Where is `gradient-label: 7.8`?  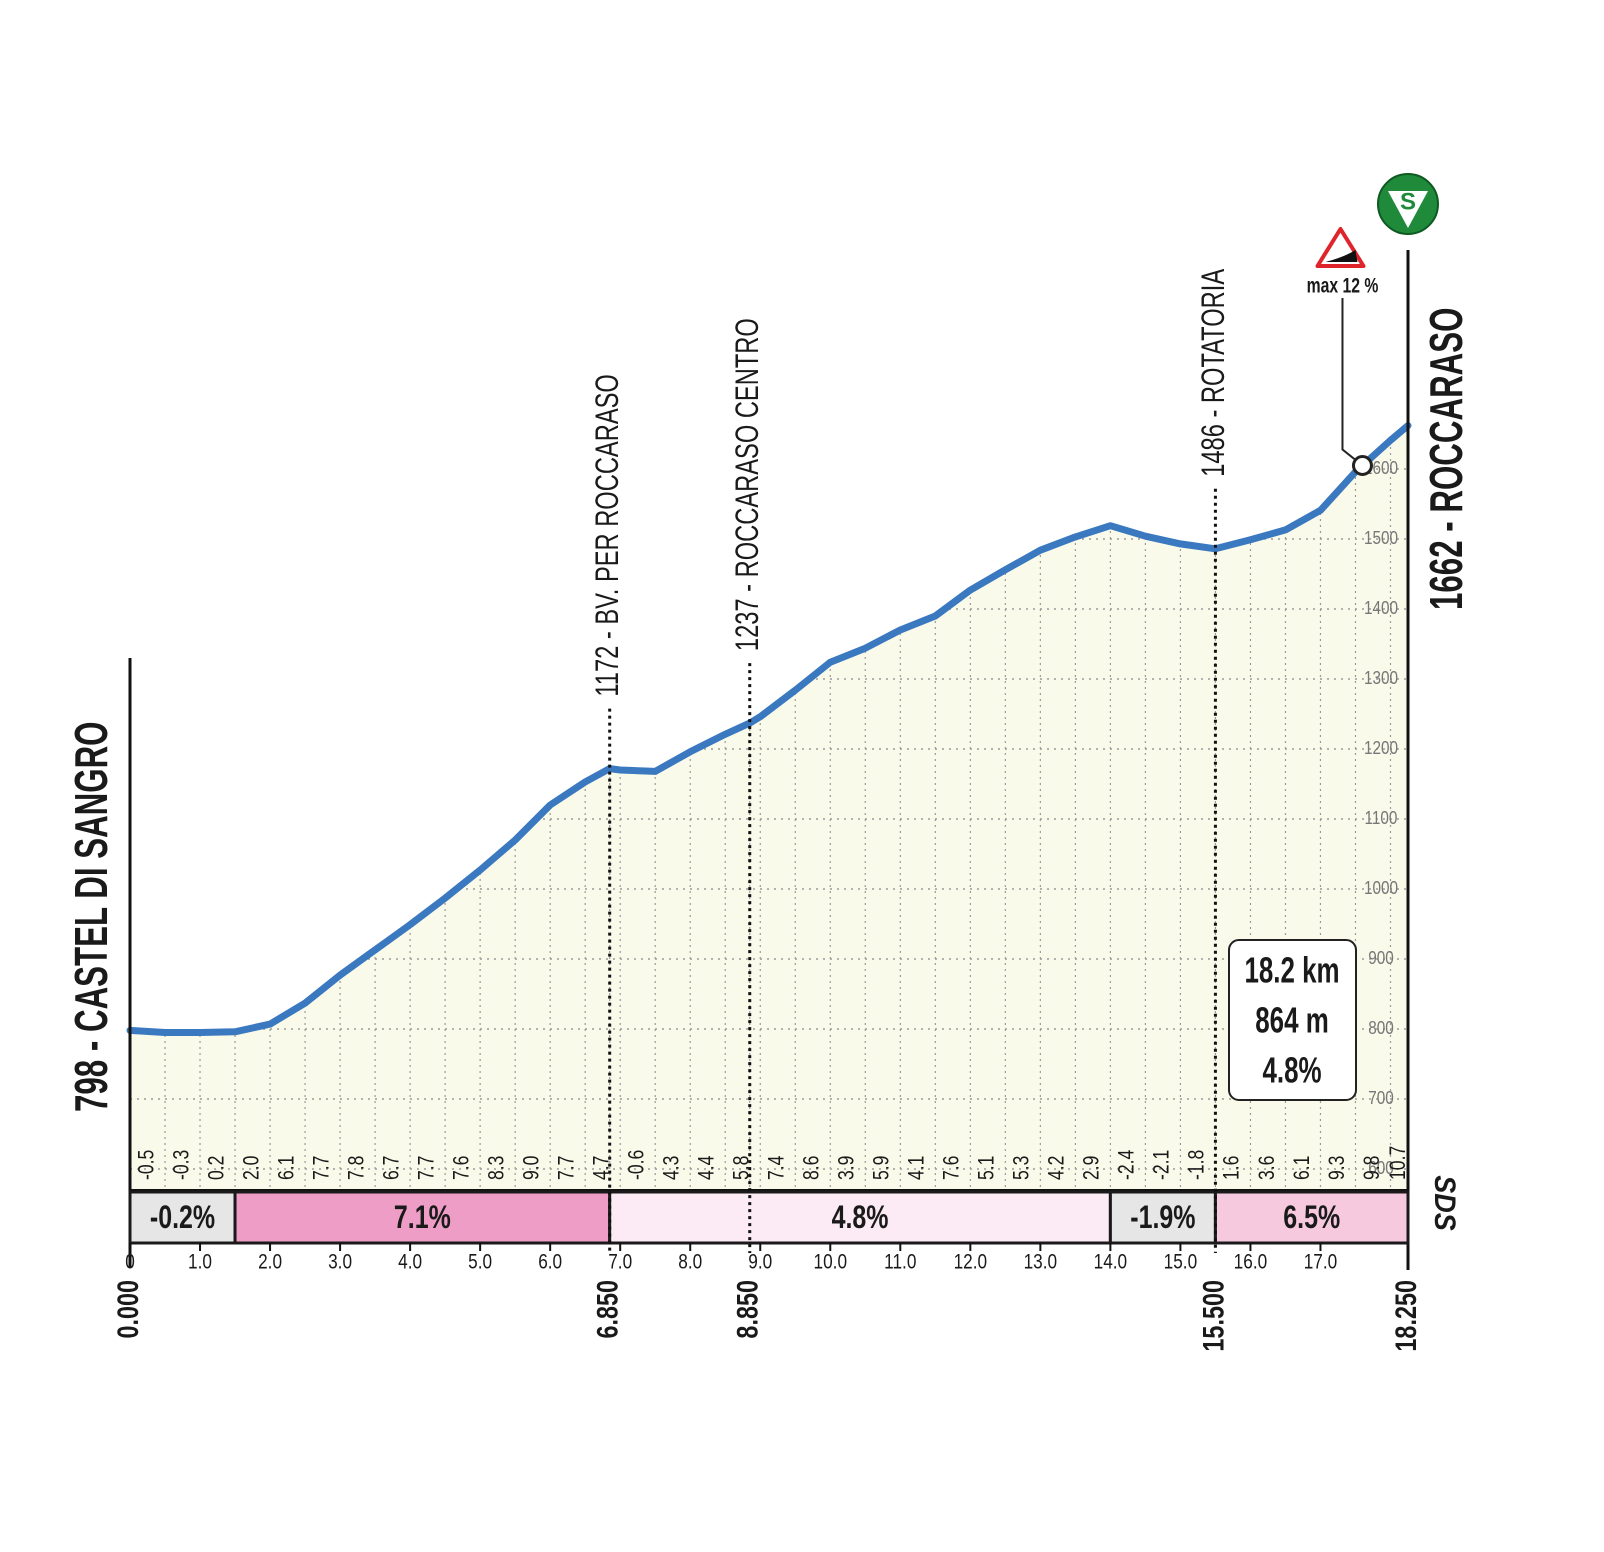
gradient-label: 7.8 is located at coordinates (355, 1168).